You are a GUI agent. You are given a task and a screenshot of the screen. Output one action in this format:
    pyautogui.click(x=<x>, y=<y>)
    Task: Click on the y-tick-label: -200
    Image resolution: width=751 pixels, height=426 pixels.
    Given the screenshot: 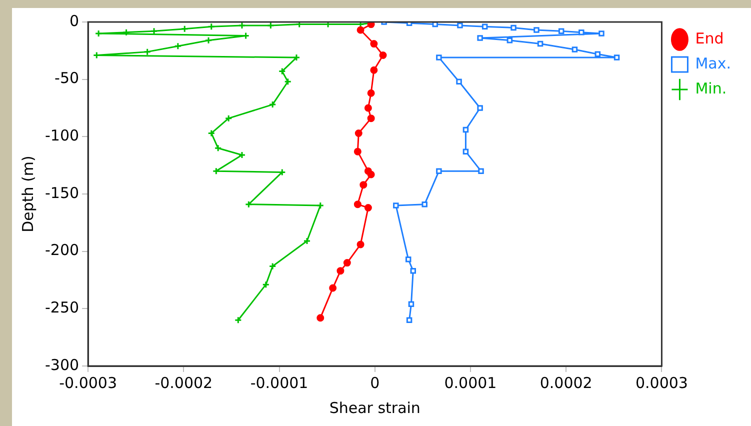 What is the action you would take?
    pyautogui.click(x=62, y=250)
    